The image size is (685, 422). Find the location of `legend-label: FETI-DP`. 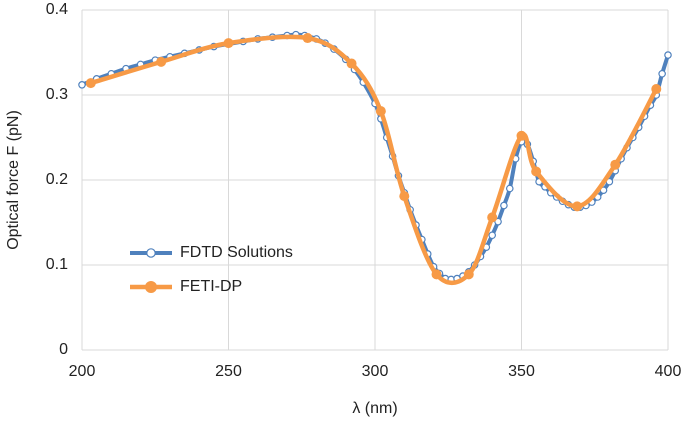

legend-label: FETI-DP is located at coordinates (211, 286).